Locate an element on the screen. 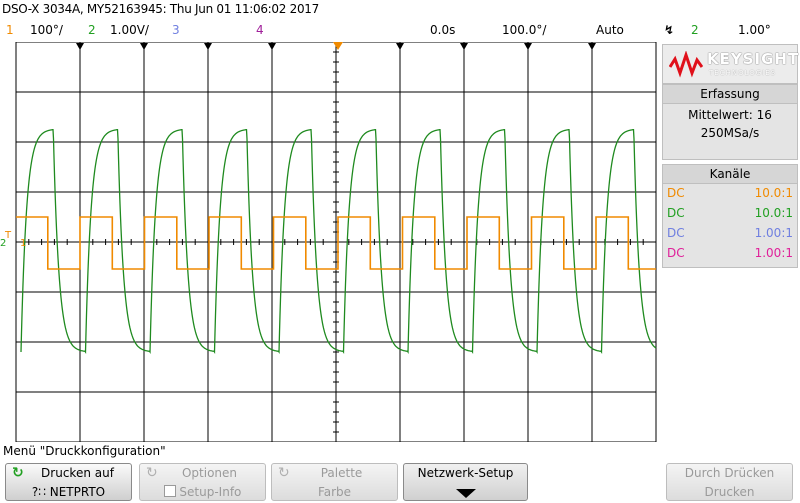  ch1-probe: 10.0:1 is located at coordinates (773, 193).